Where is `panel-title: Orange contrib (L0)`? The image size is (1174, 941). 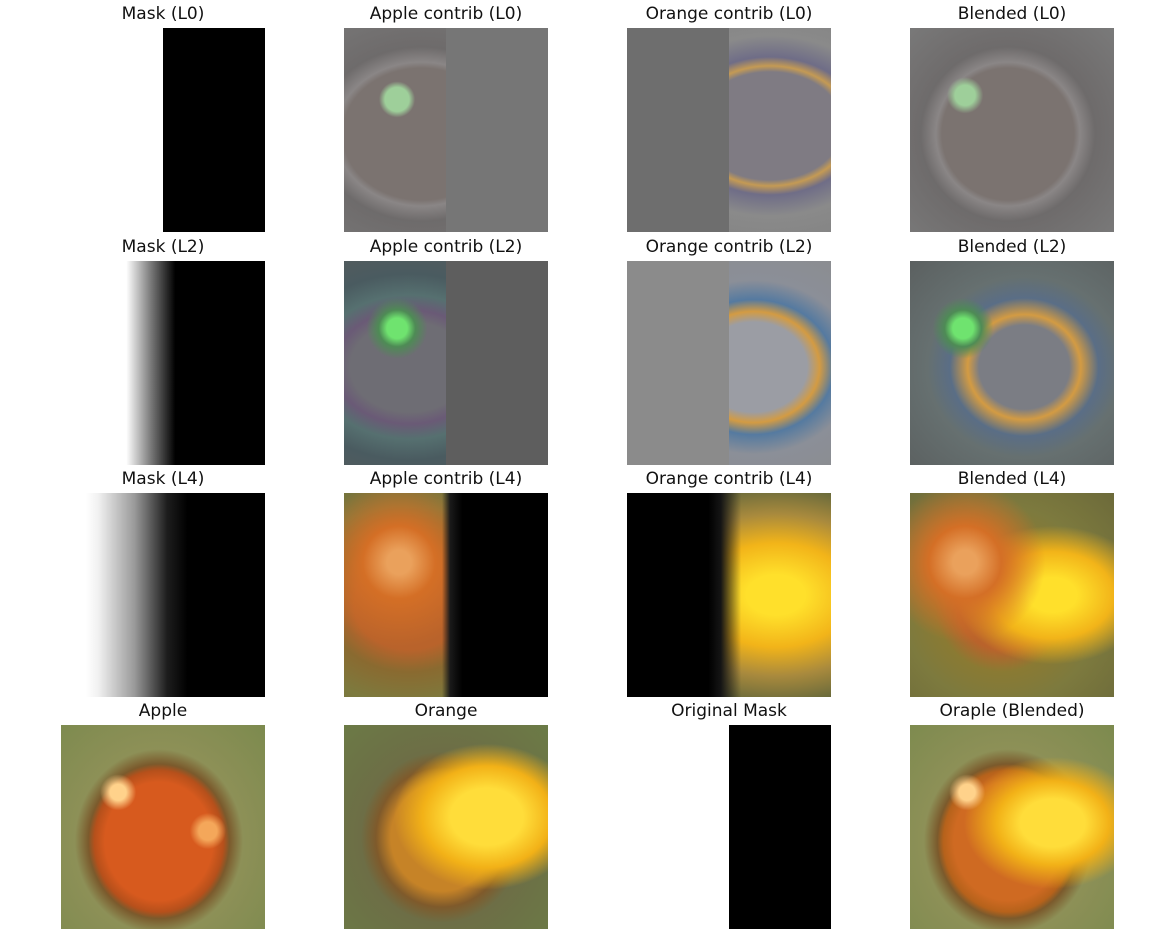
panel-title: Orange contrib (L0) is located at coordinates (729, 14).